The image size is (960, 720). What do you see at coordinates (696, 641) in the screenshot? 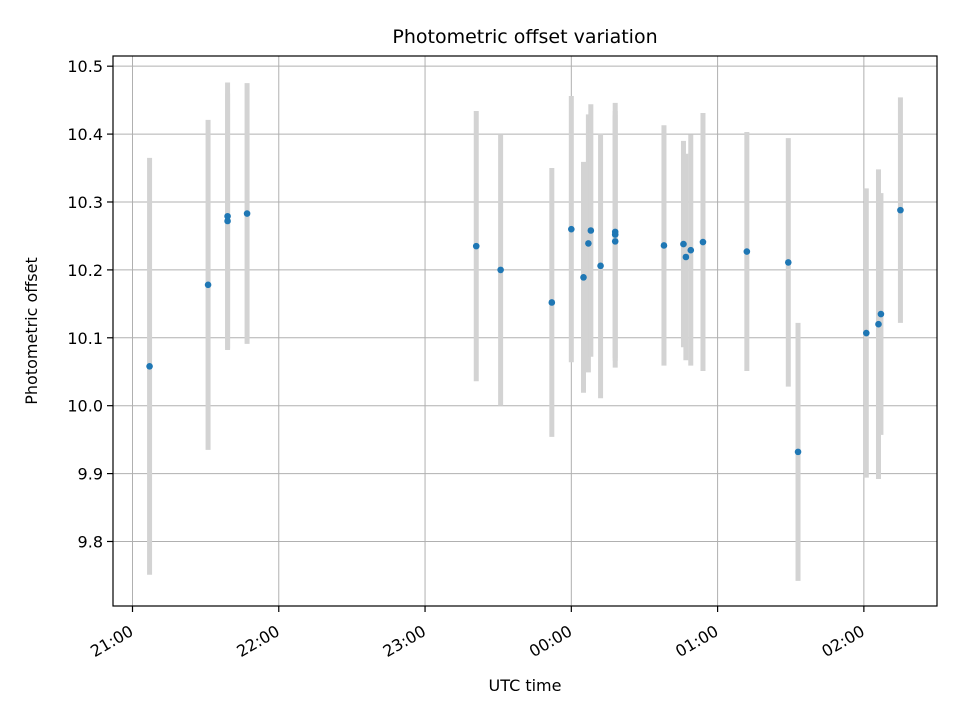
I see `x-tick-label: 01:00` at bounding box center [696, 641].